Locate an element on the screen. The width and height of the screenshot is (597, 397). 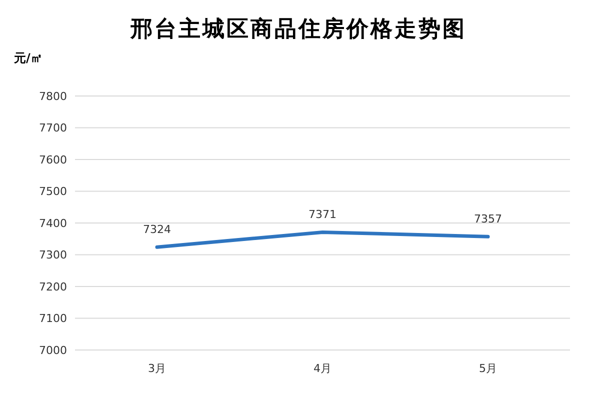
x-tick-label: 5月 is located at coordinates (488, 368).